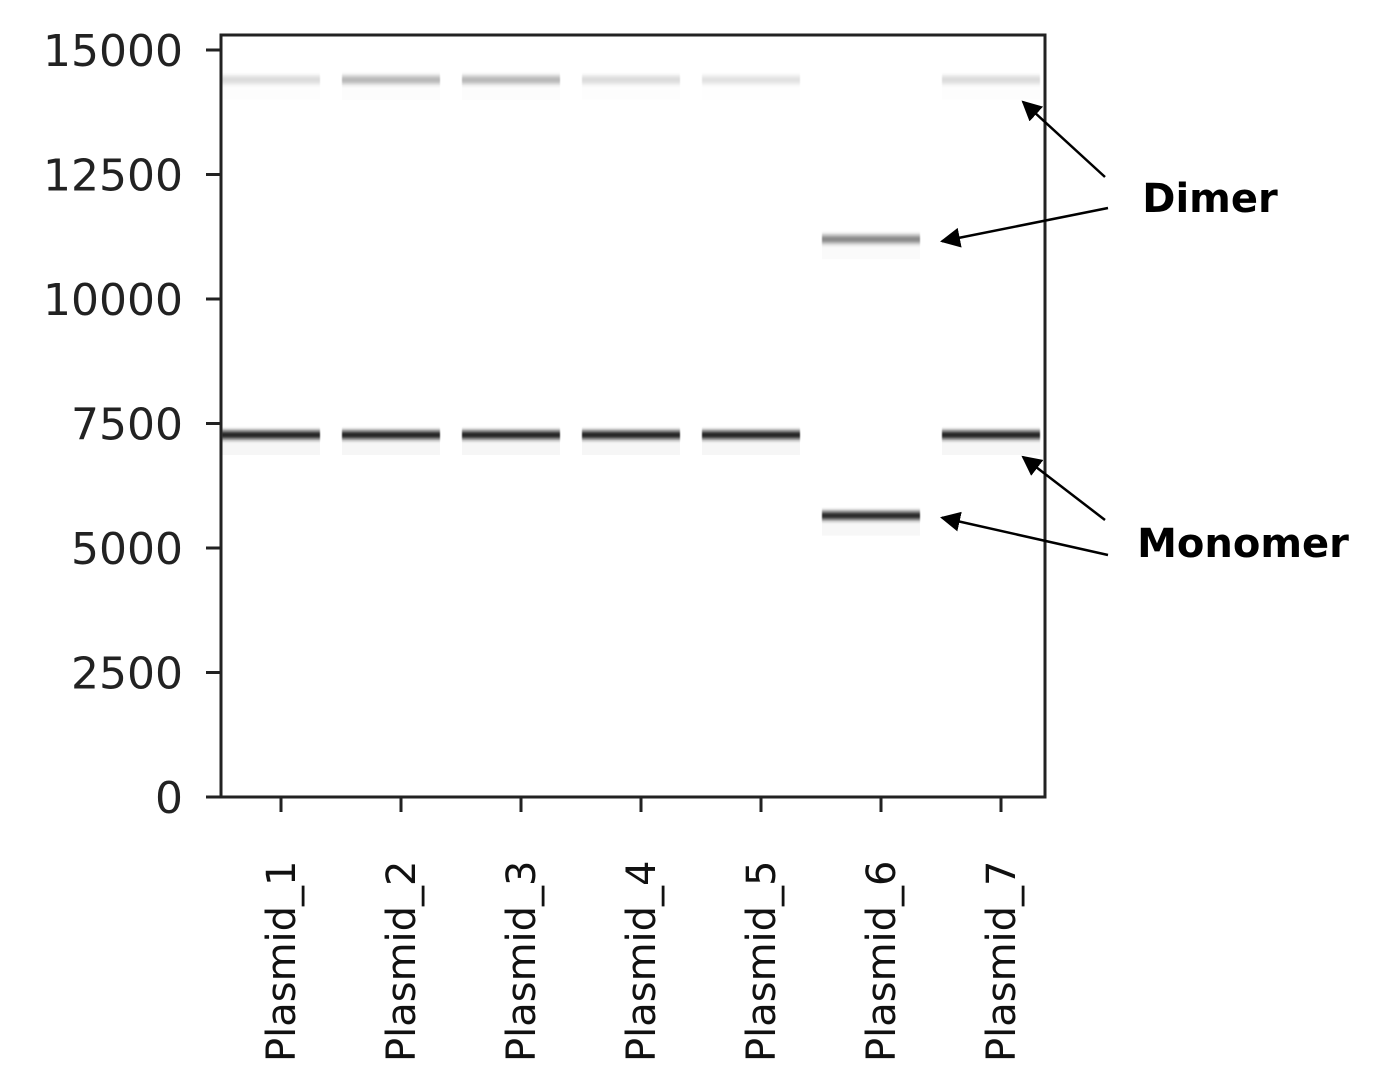  I want to click on y-tick-label: 5000, so click(127, 549).